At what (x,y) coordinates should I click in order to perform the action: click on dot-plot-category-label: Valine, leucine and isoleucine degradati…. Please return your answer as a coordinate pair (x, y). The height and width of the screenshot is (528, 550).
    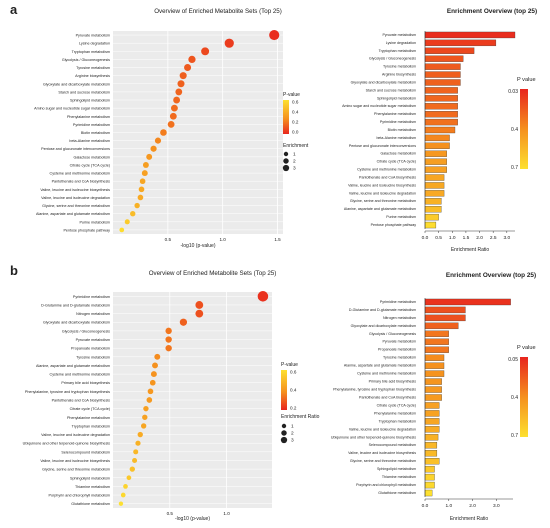
    Looking at the image, I should click on (75, 198).